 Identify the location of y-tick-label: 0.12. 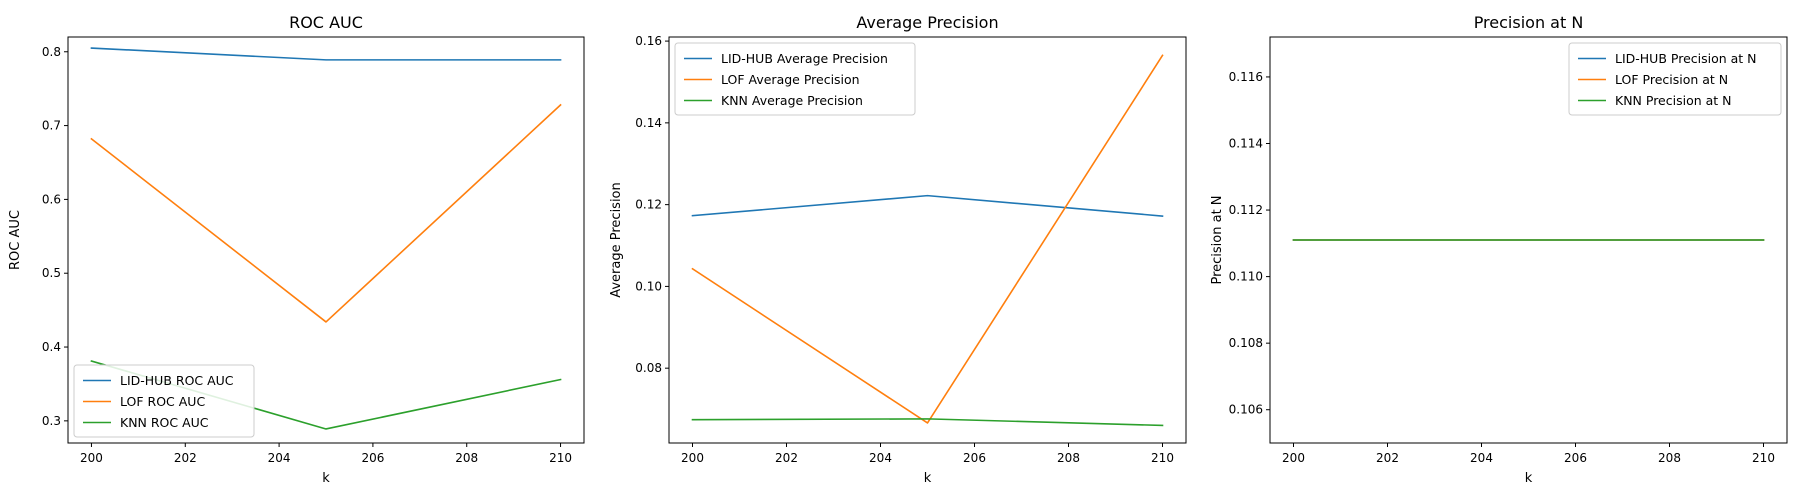
(648, 205).